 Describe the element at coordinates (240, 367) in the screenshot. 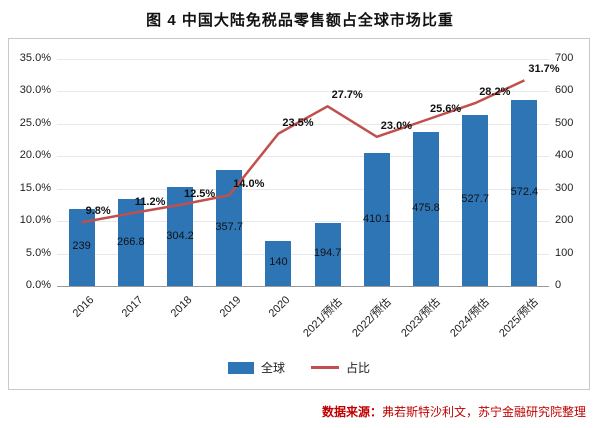

I see `legend-bar-swatch` at that location.